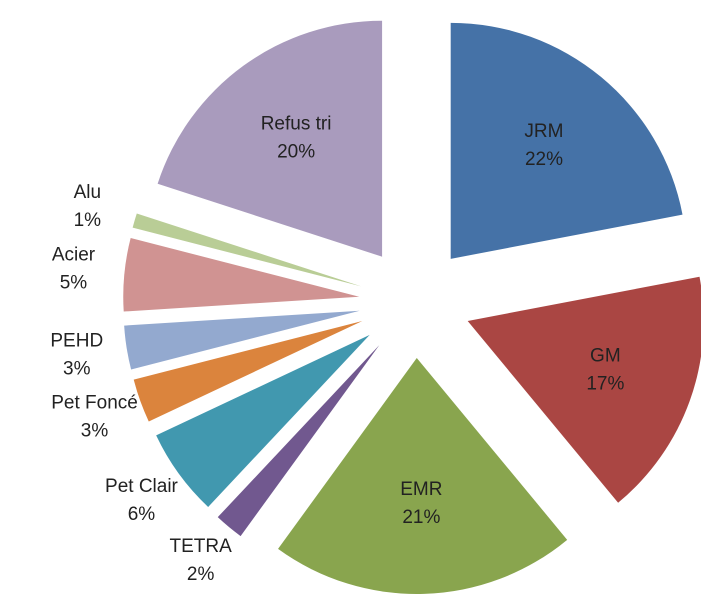 The width and height of the screenshot is (701, 601). What do you see at coordinates (88, 220) in the screenshot?
I see `slice-value-label: 1%` at bounding box center [88, 220].